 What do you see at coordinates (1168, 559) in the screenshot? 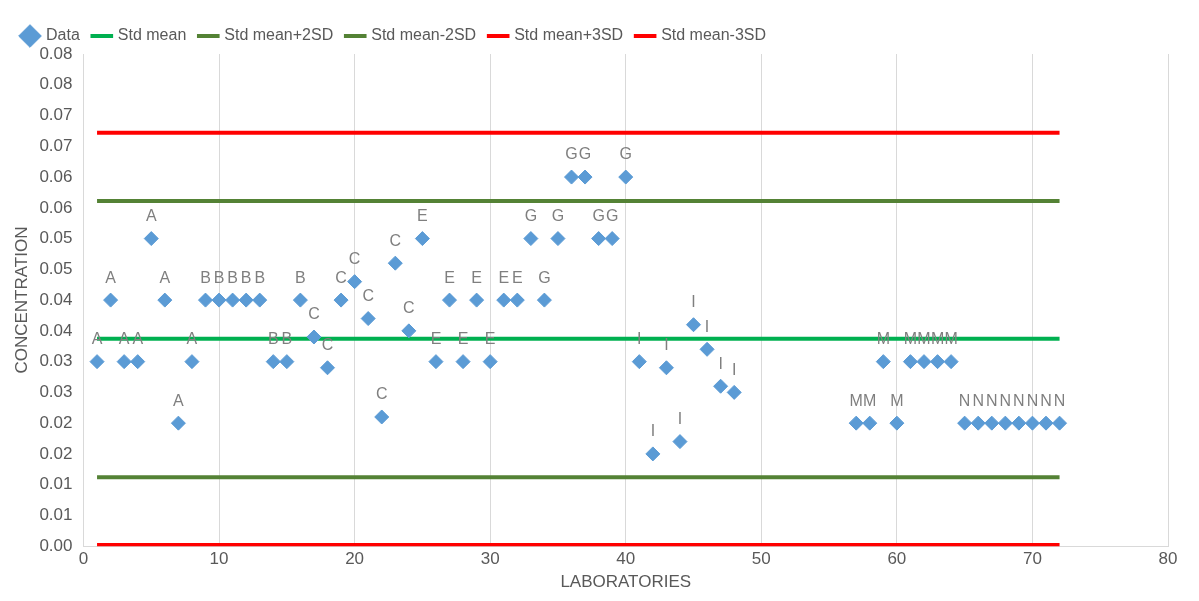
I see `x-tick-label: 80` at bounding box center [1168, 559].